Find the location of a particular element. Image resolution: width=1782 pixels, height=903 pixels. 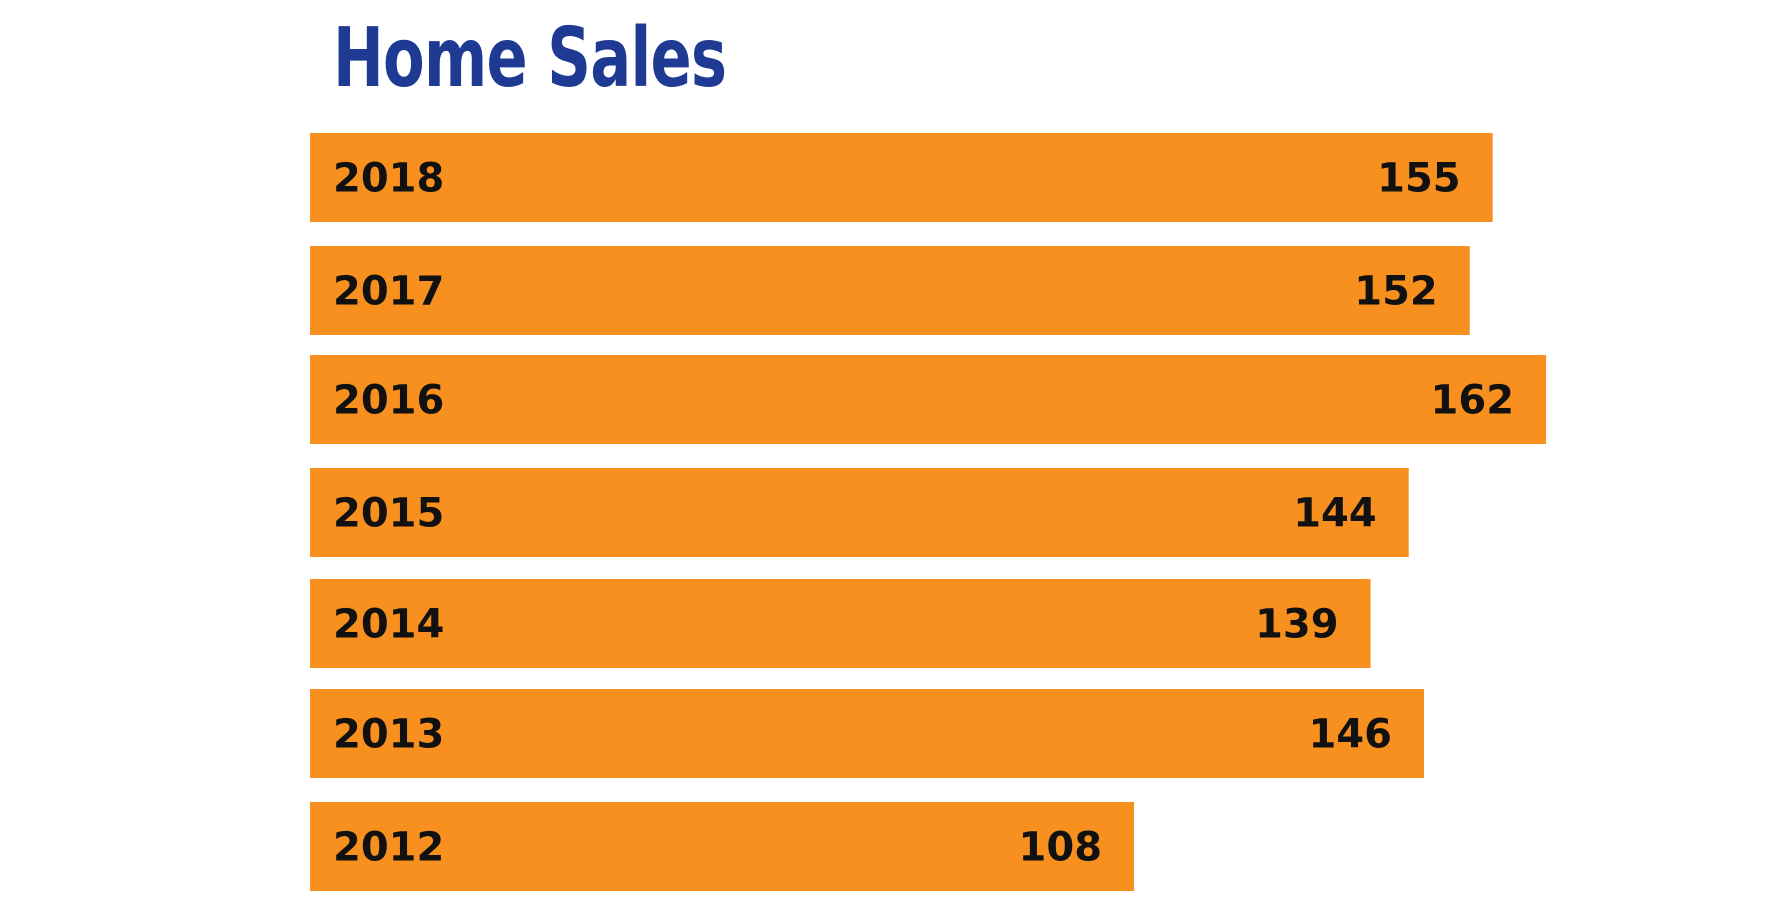

bar-2018 is located at coordinates (901, 177).